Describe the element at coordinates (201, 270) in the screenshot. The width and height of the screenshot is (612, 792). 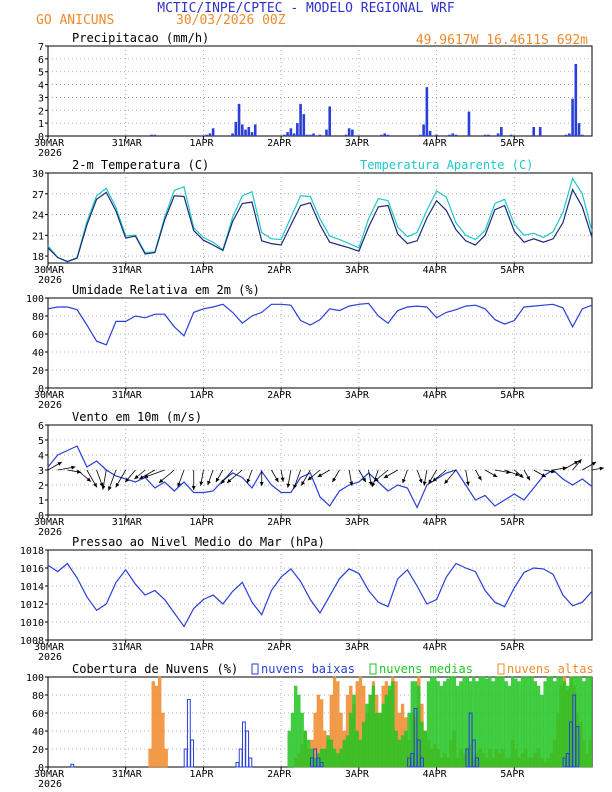
I see `temp-xtick: 1APR` at that location.